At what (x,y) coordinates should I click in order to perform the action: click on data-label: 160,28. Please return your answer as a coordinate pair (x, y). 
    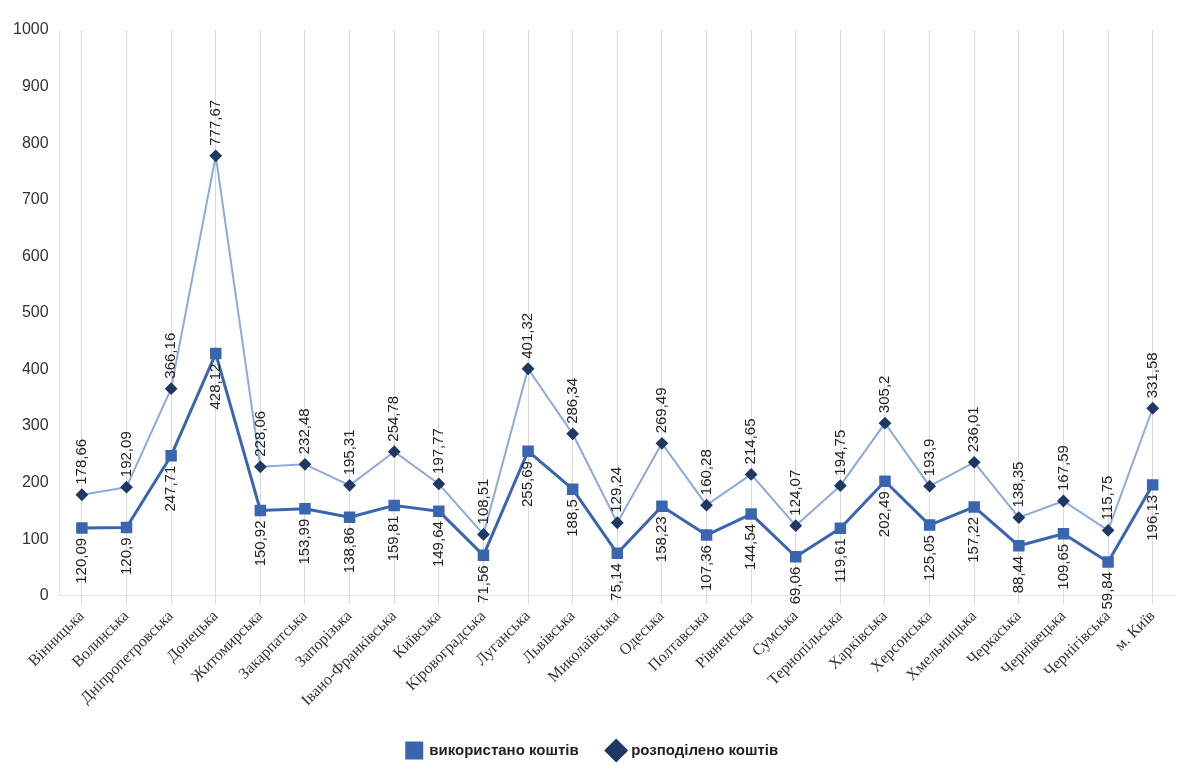
    Looking at the image, I should click on (705, 472).